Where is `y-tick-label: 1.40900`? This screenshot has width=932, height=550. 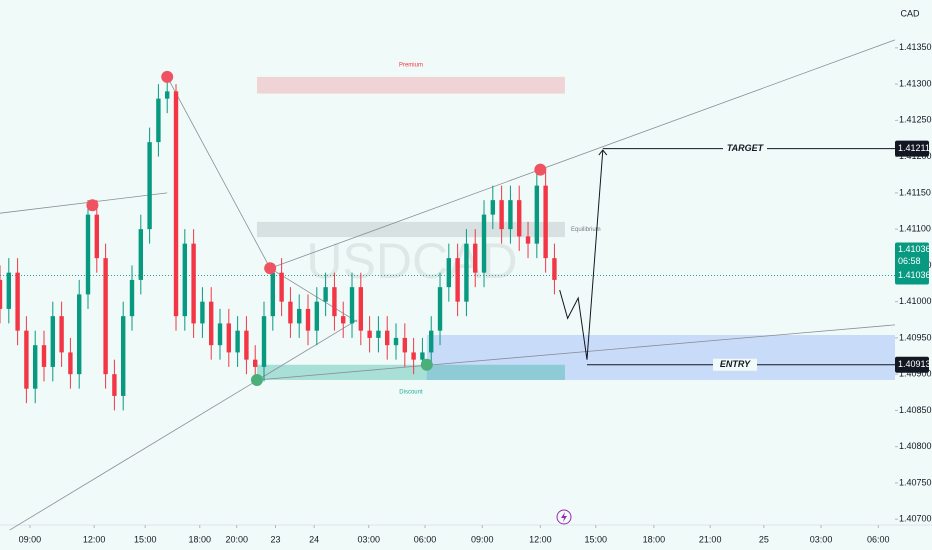
y-tick-label: 1.40900 is located at coordinates (915, 374).